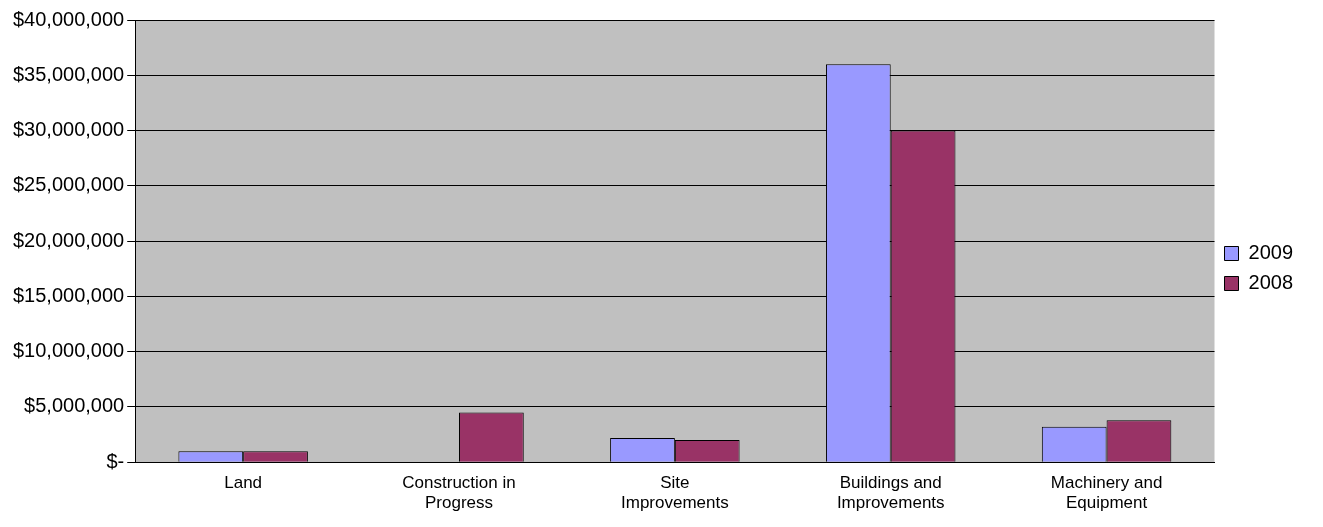  What do you see at coordinates (675, 493) in the screenshot?
I see `x-tick-label: Site Improvements` at bounding box center [675, 493].